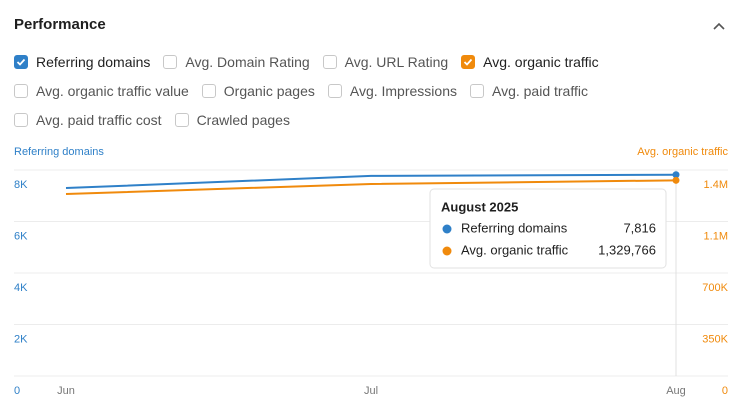  I want to click on checkbox-label: Avg. Impressions, so click(403, 91).